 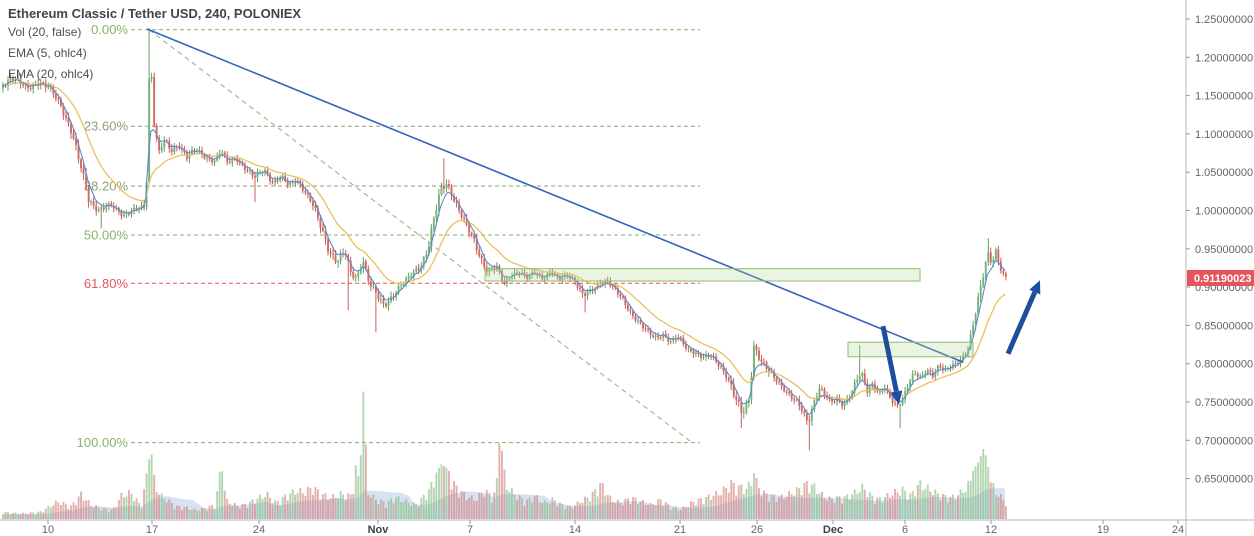 What do you see at coordinates (1224, 58) in the screenshot?
I see `price-axis-label: 1.20000000` at bounding box center [1224, 58].